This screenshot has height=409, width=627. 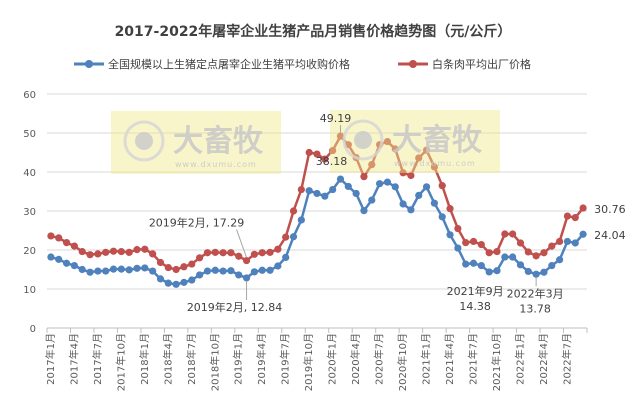 What do you see at coordinates (610, 209) in the screenshot?
I see `data-label: 30.76` at bounding box center [610, 209].